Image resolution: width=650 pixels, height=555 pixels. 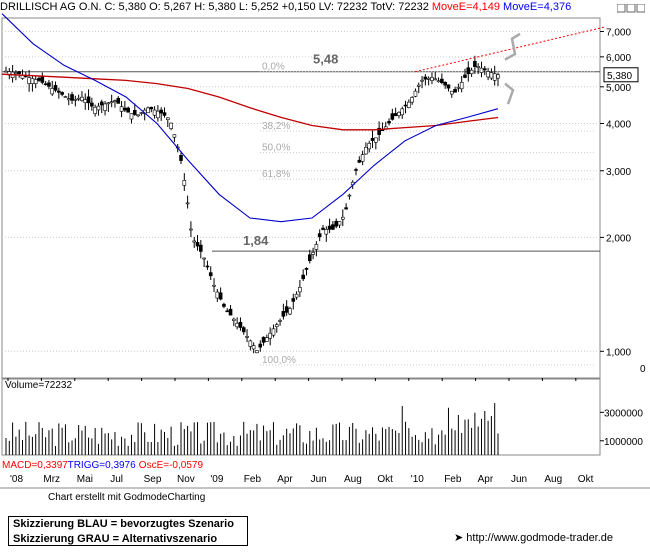 I want to click on window-controls-icon, so click(x=631, y=9).